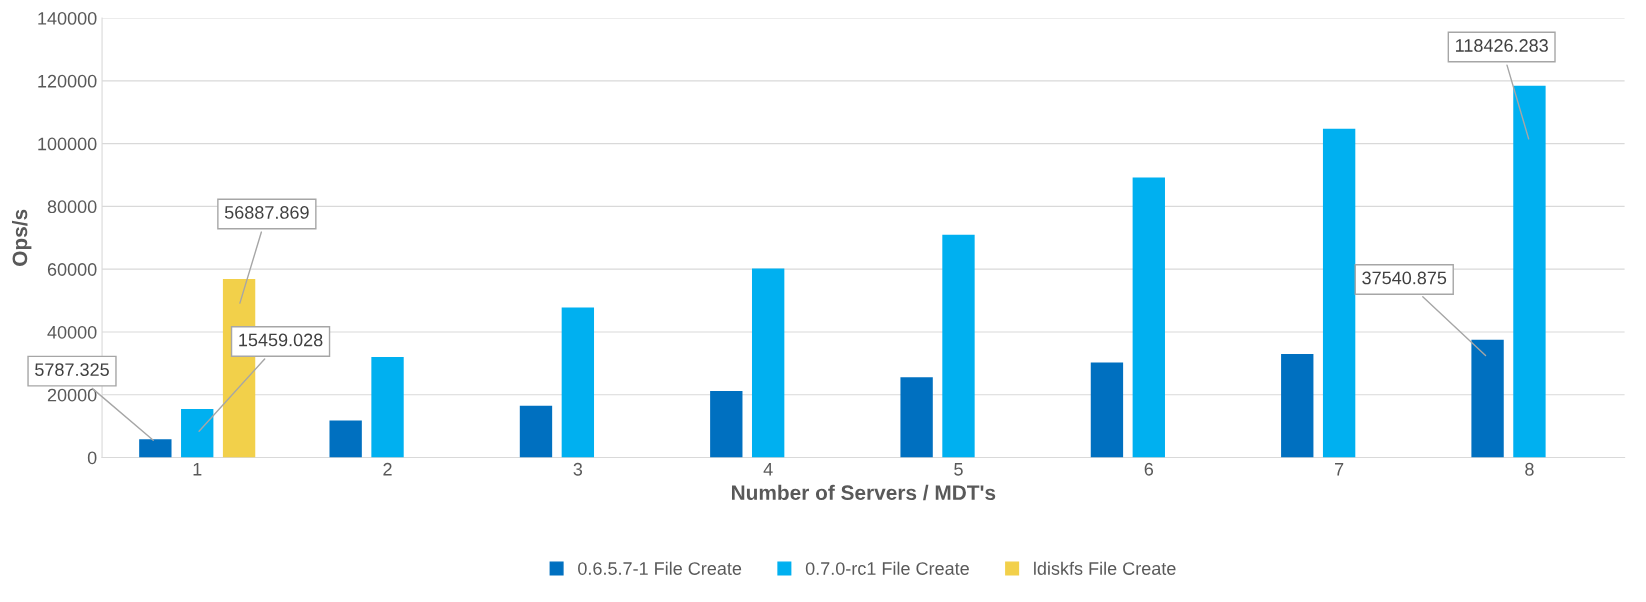  I want to click on x-axis-title: Number of Servers / MDT's, so click(864, 492).